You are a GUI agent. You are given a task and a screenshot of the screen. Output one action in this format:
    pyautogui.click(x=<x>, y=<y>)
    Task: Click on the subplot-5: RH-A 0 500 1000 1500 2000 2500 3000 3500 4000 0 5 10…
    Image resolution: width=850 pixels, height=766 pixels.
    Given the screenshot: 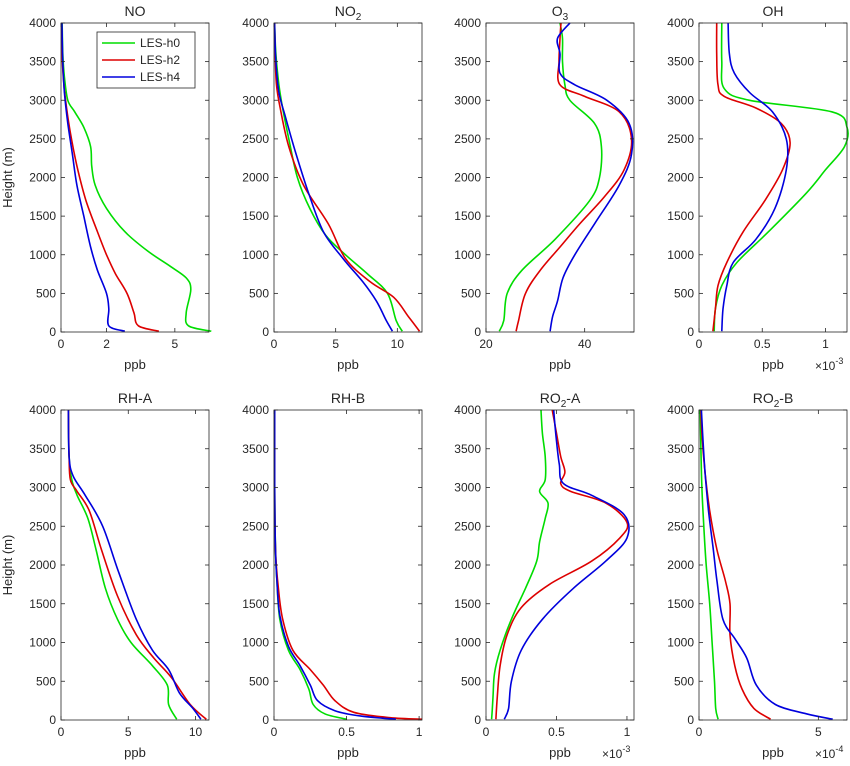 What is the action you would take?
    pyautogui.click(x=105, y=575)
    